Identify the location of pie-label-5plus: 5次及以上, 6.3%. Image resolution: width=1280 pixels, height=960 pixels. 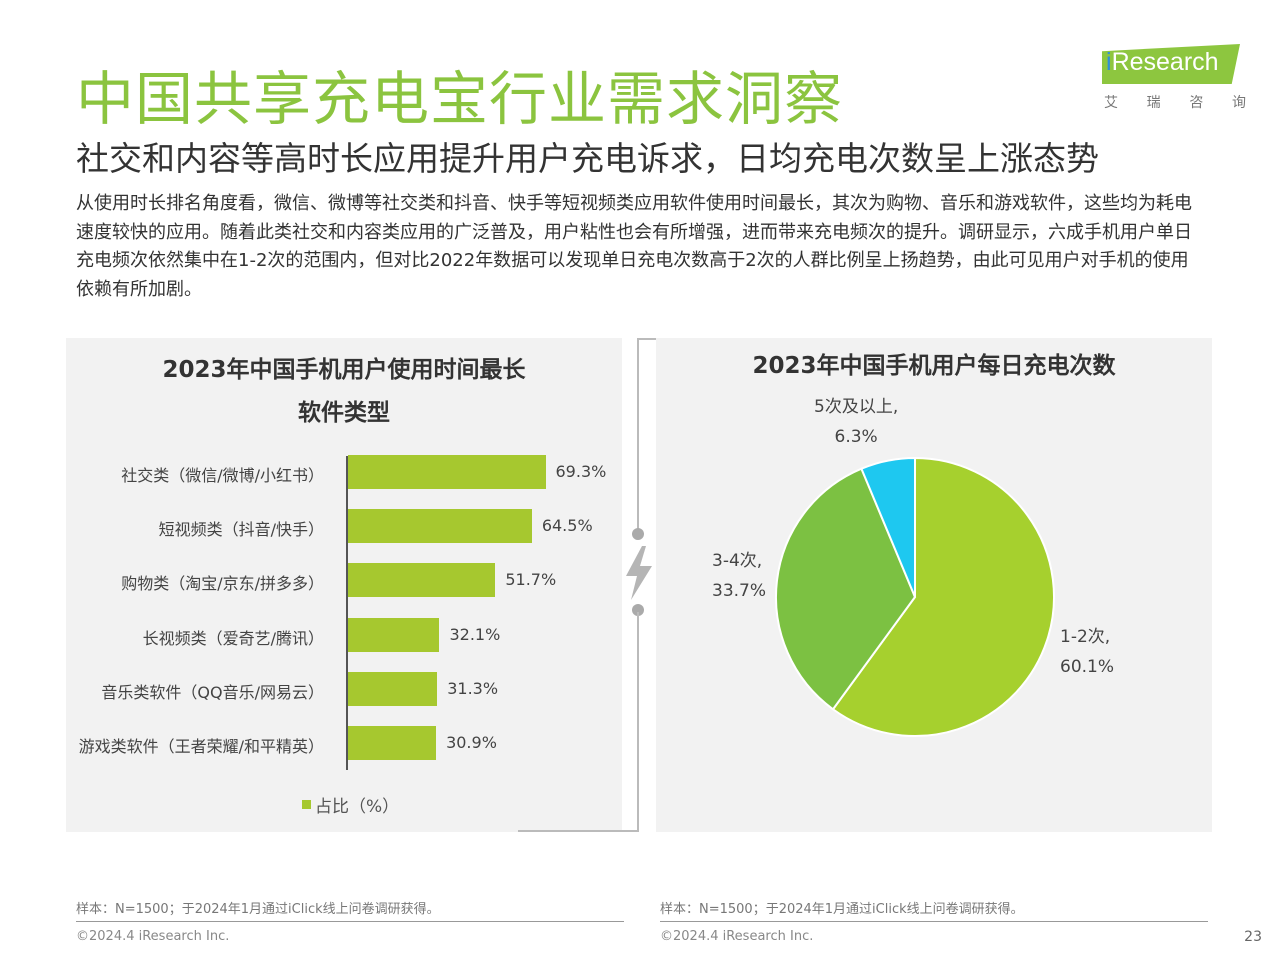
(856, 422).